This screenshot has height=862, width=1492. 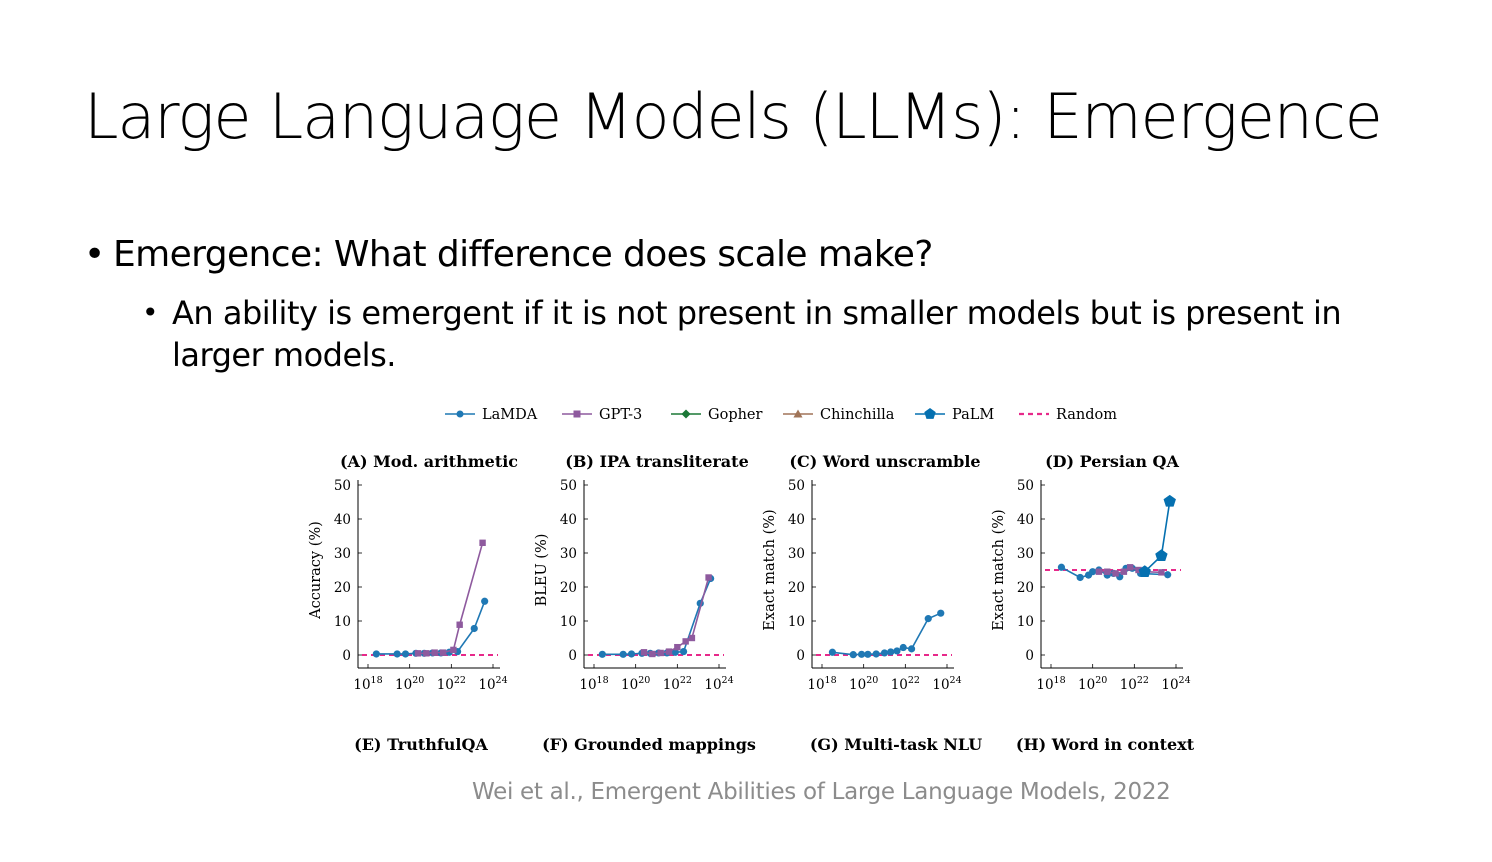 What do you see at coordinates (896, 744) in the screenshot?
I see `panel-caption: (G) Multi-task NLU` at bounding box center [896, 744].